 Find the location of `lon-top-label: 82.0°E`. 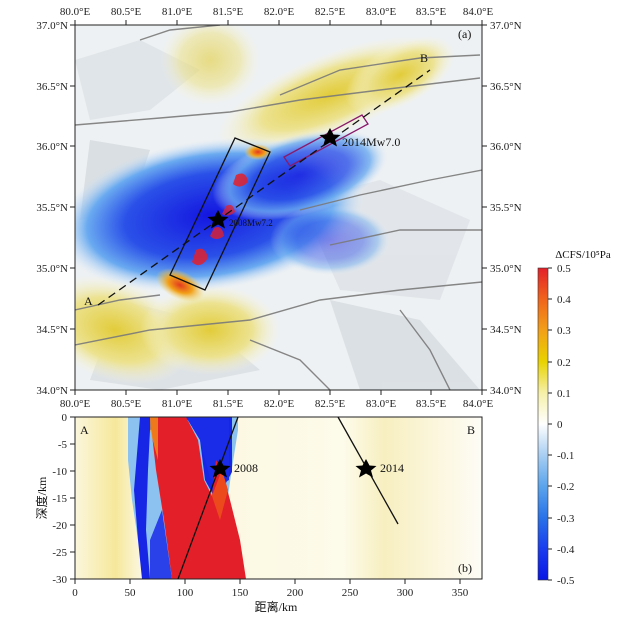

lon-top-label: 82.0°E is located at coordinates (279, 12).